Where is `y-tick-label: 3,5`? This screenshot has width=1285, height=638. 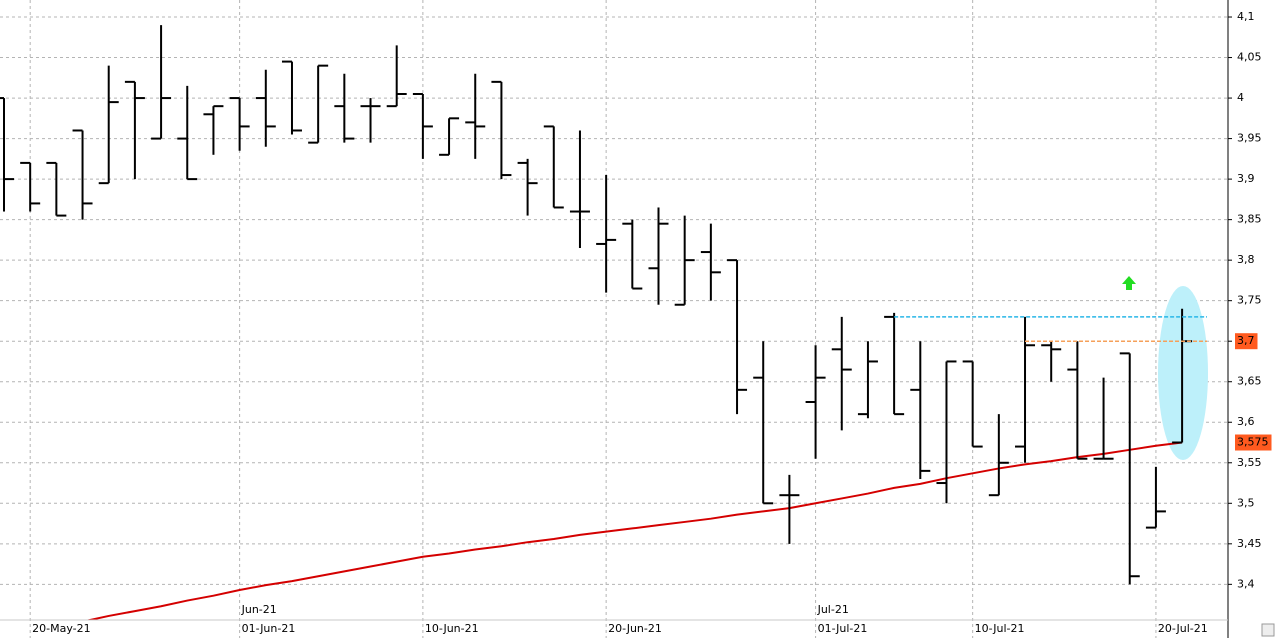
y-tick-label: 3,5 is located at coordinates (1246, 502).